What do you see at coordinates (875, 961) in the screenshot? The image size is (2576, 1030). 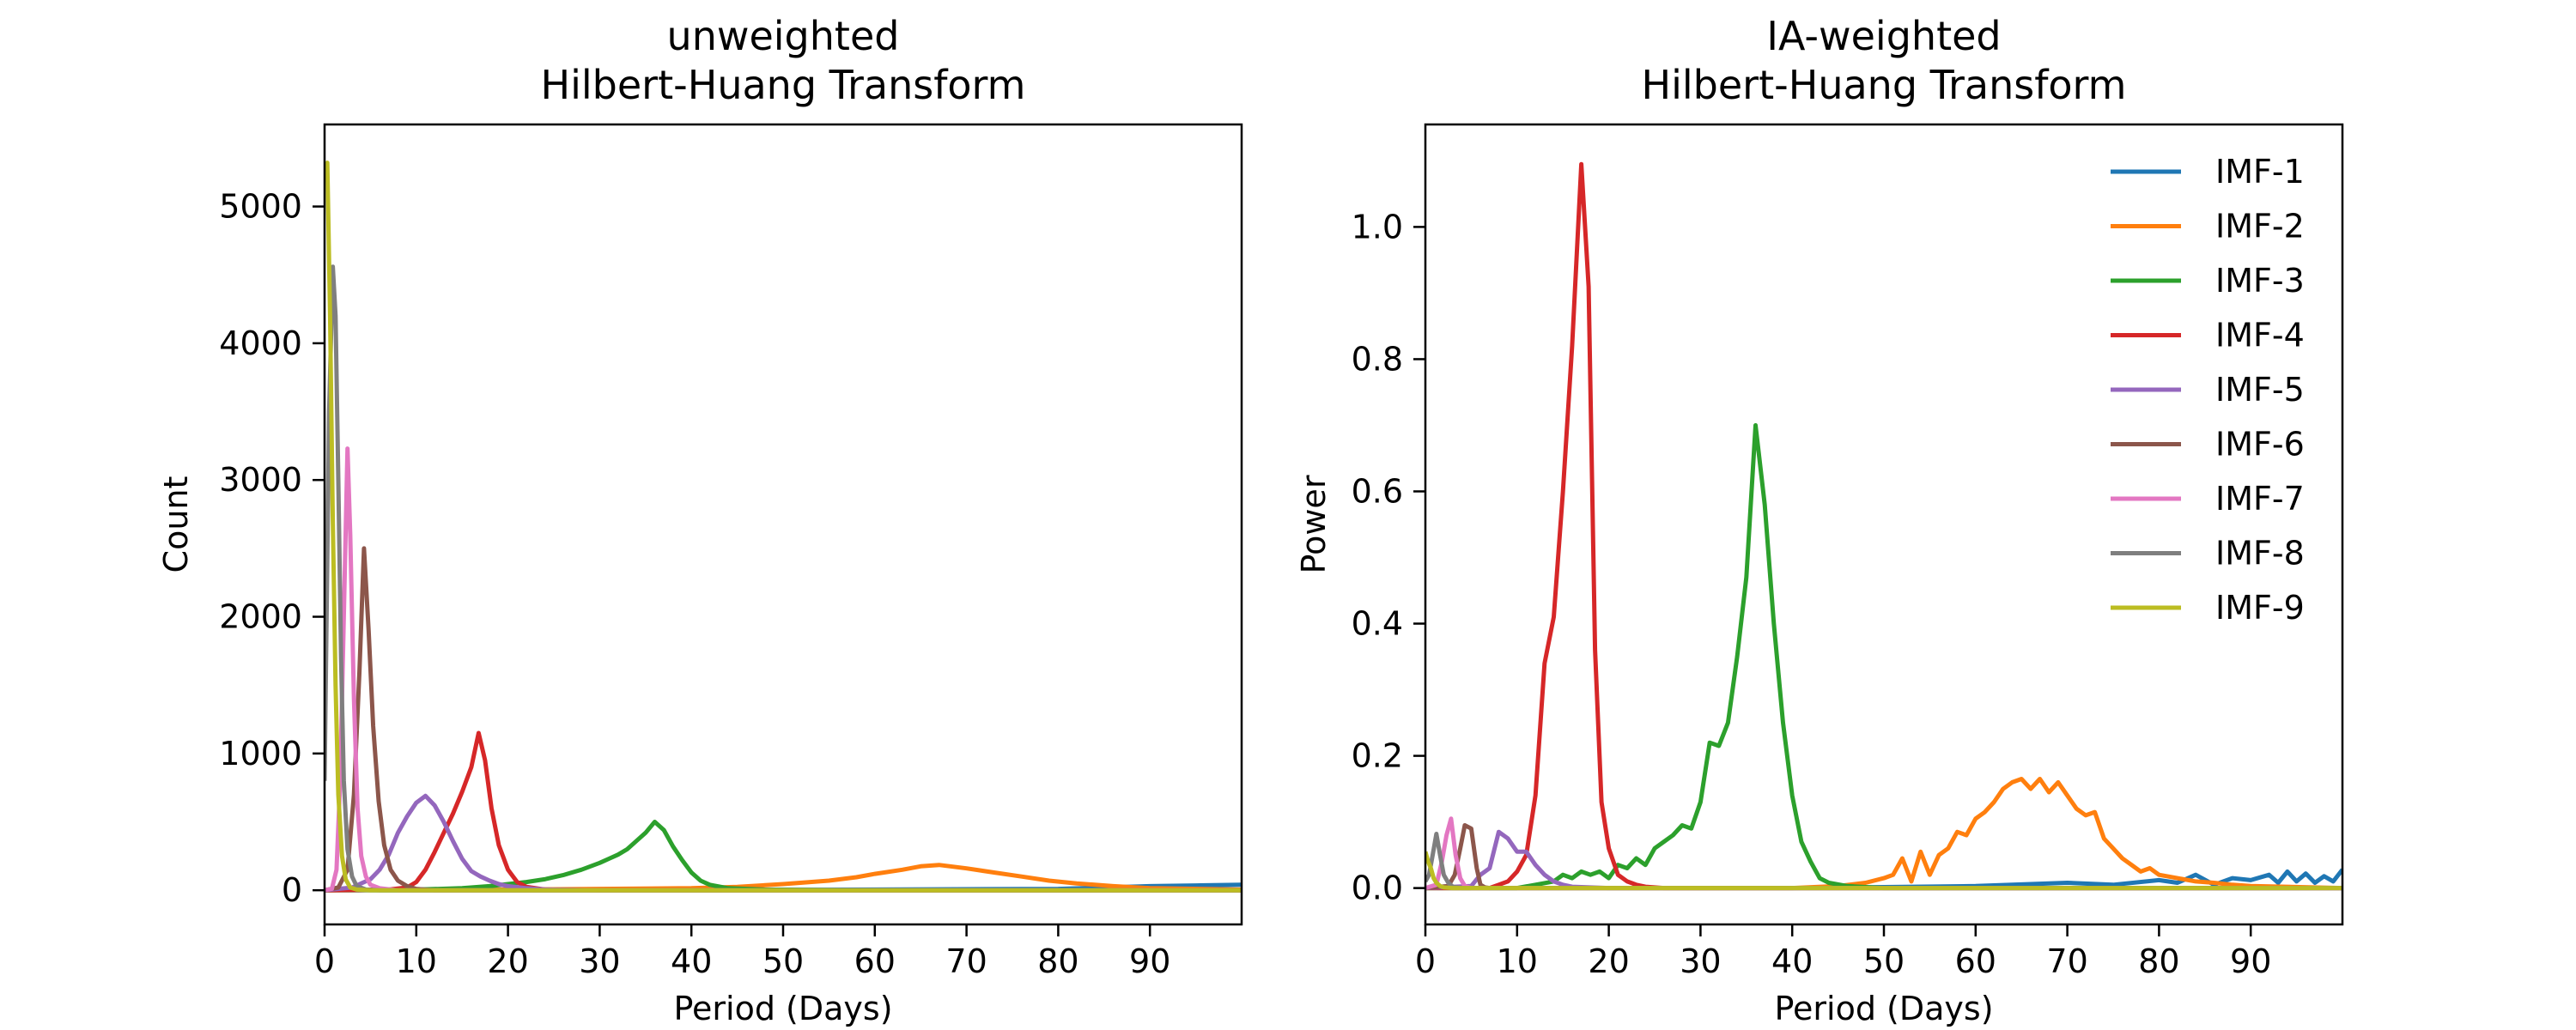 I see `left-xtick-label: 60` at bounding box center [875, 961].